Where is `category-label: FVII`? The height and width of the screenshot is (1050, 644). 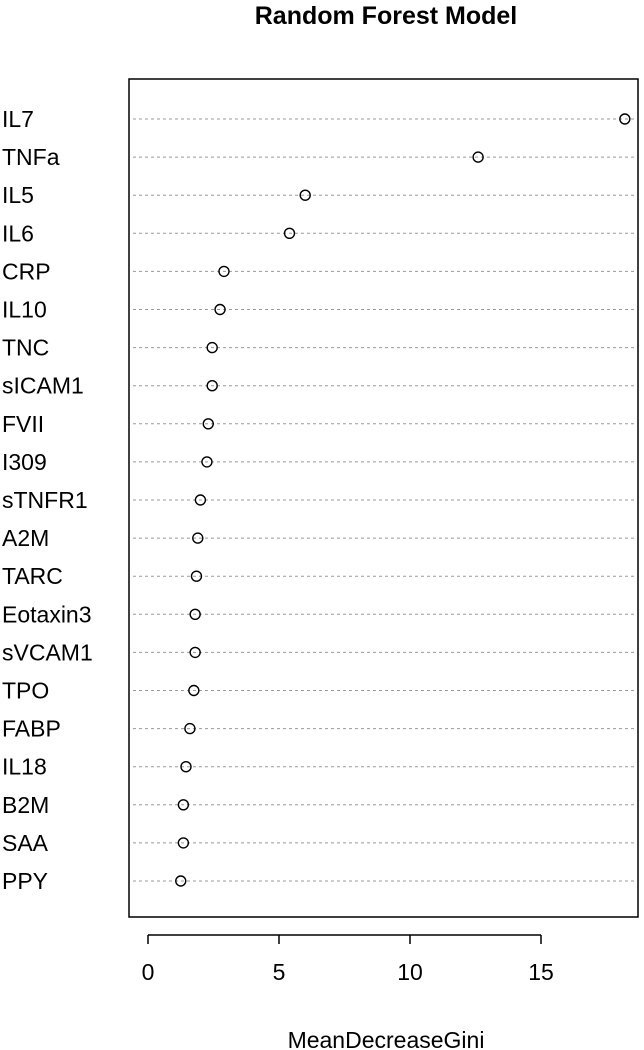 category-label: FVII is located at coordinates (23, 424).